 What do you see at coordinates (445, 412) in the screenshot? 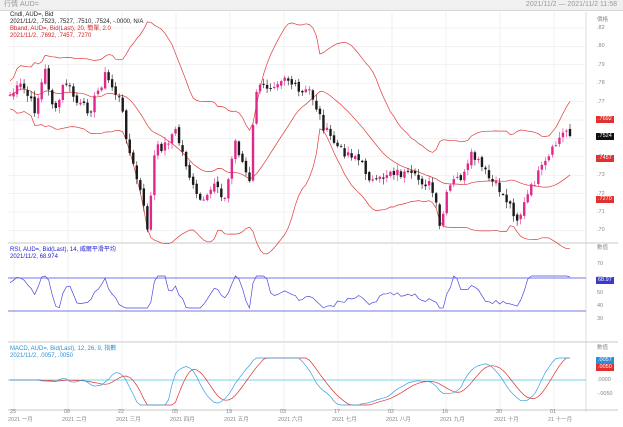
I see `x-axis-day: 16` at bounding box center [445, 412].